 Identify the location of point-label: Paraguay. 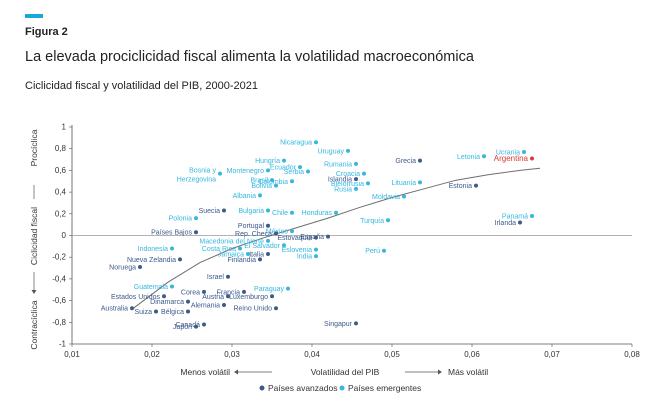
(269, 289).